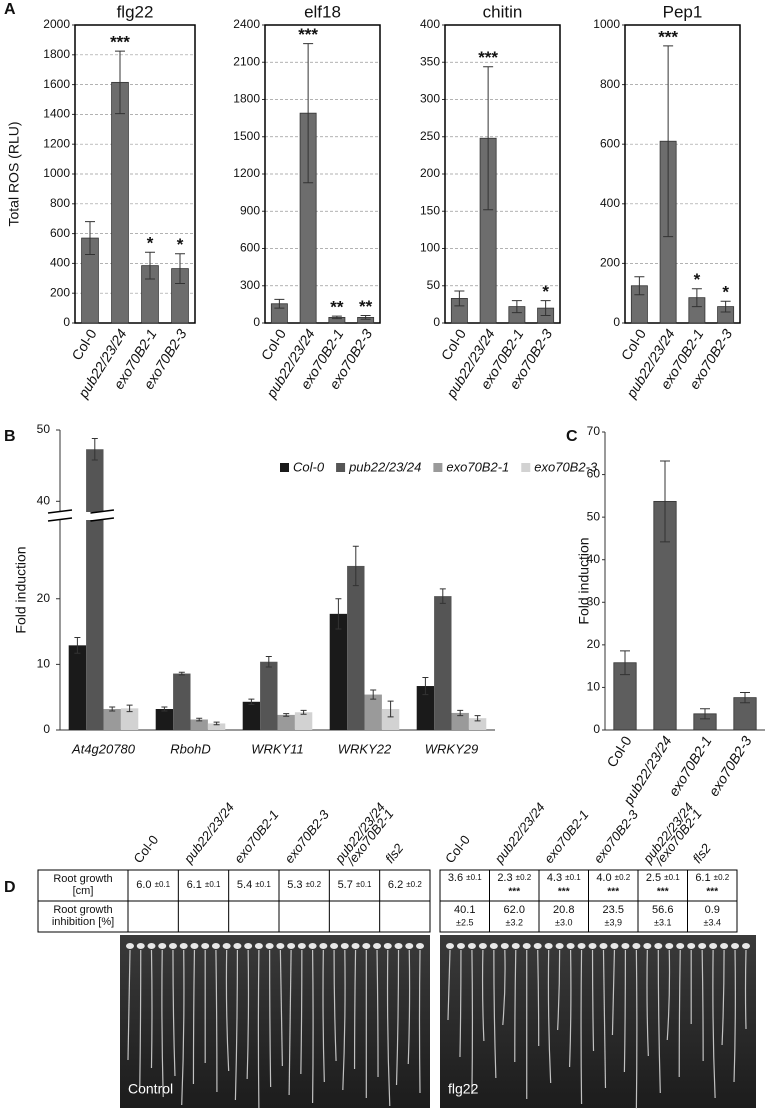  Describe the element at coordinates (566, 466) in the screenshot. I see `legend-label: exo70B2-3` at that location.